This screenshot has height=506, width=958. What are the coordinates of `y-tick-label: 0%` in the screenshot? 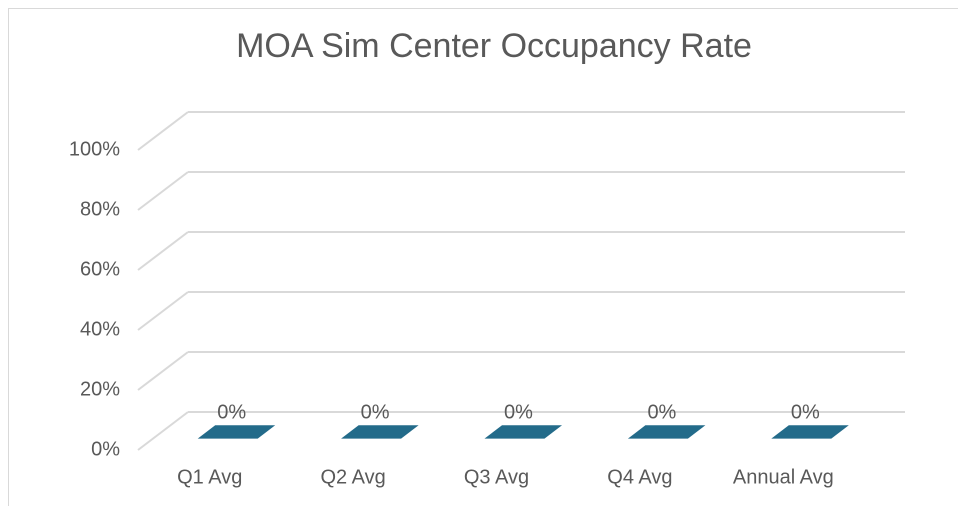 It's located at (105, 449).